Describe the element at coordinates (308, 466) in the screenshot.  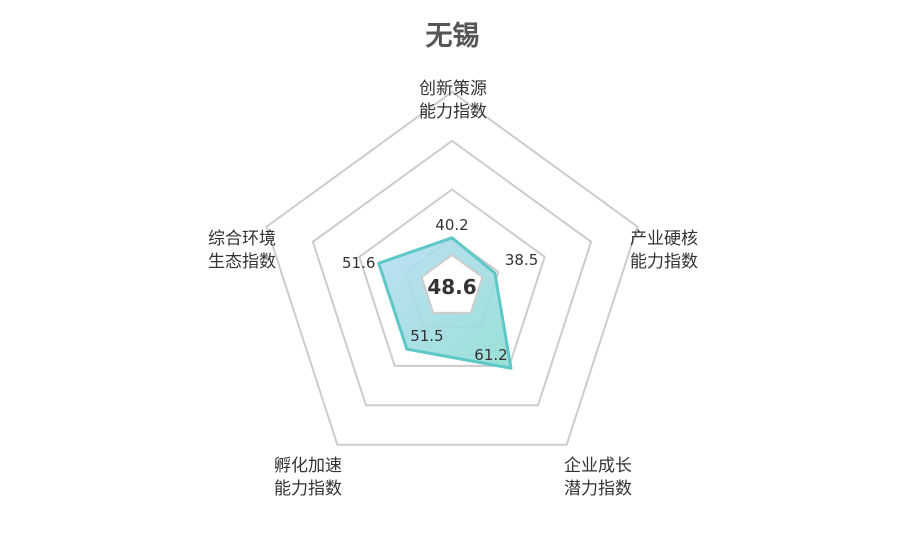
I see `axis-label-line: 孵化加速` at that location.